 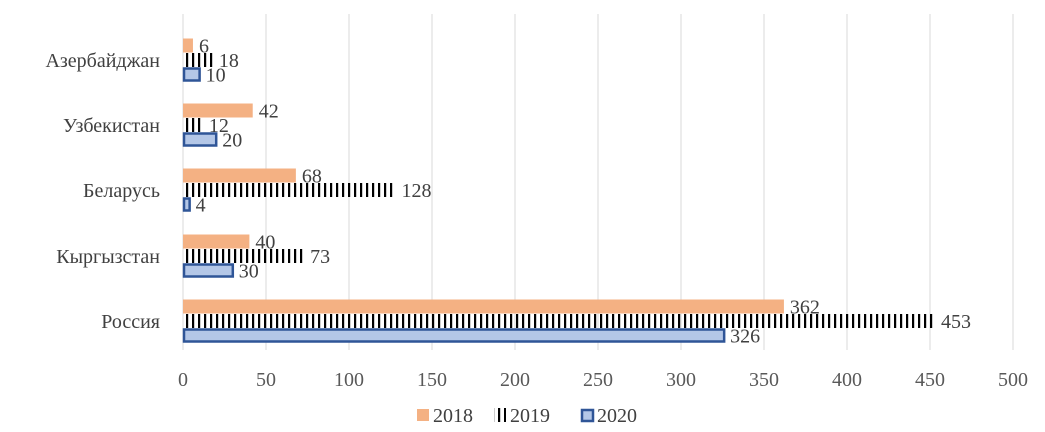 What do you see at coordinates (183, 380) in the screenshot?
I see `x-tick-label: 0` at bounding box center [183, 380].